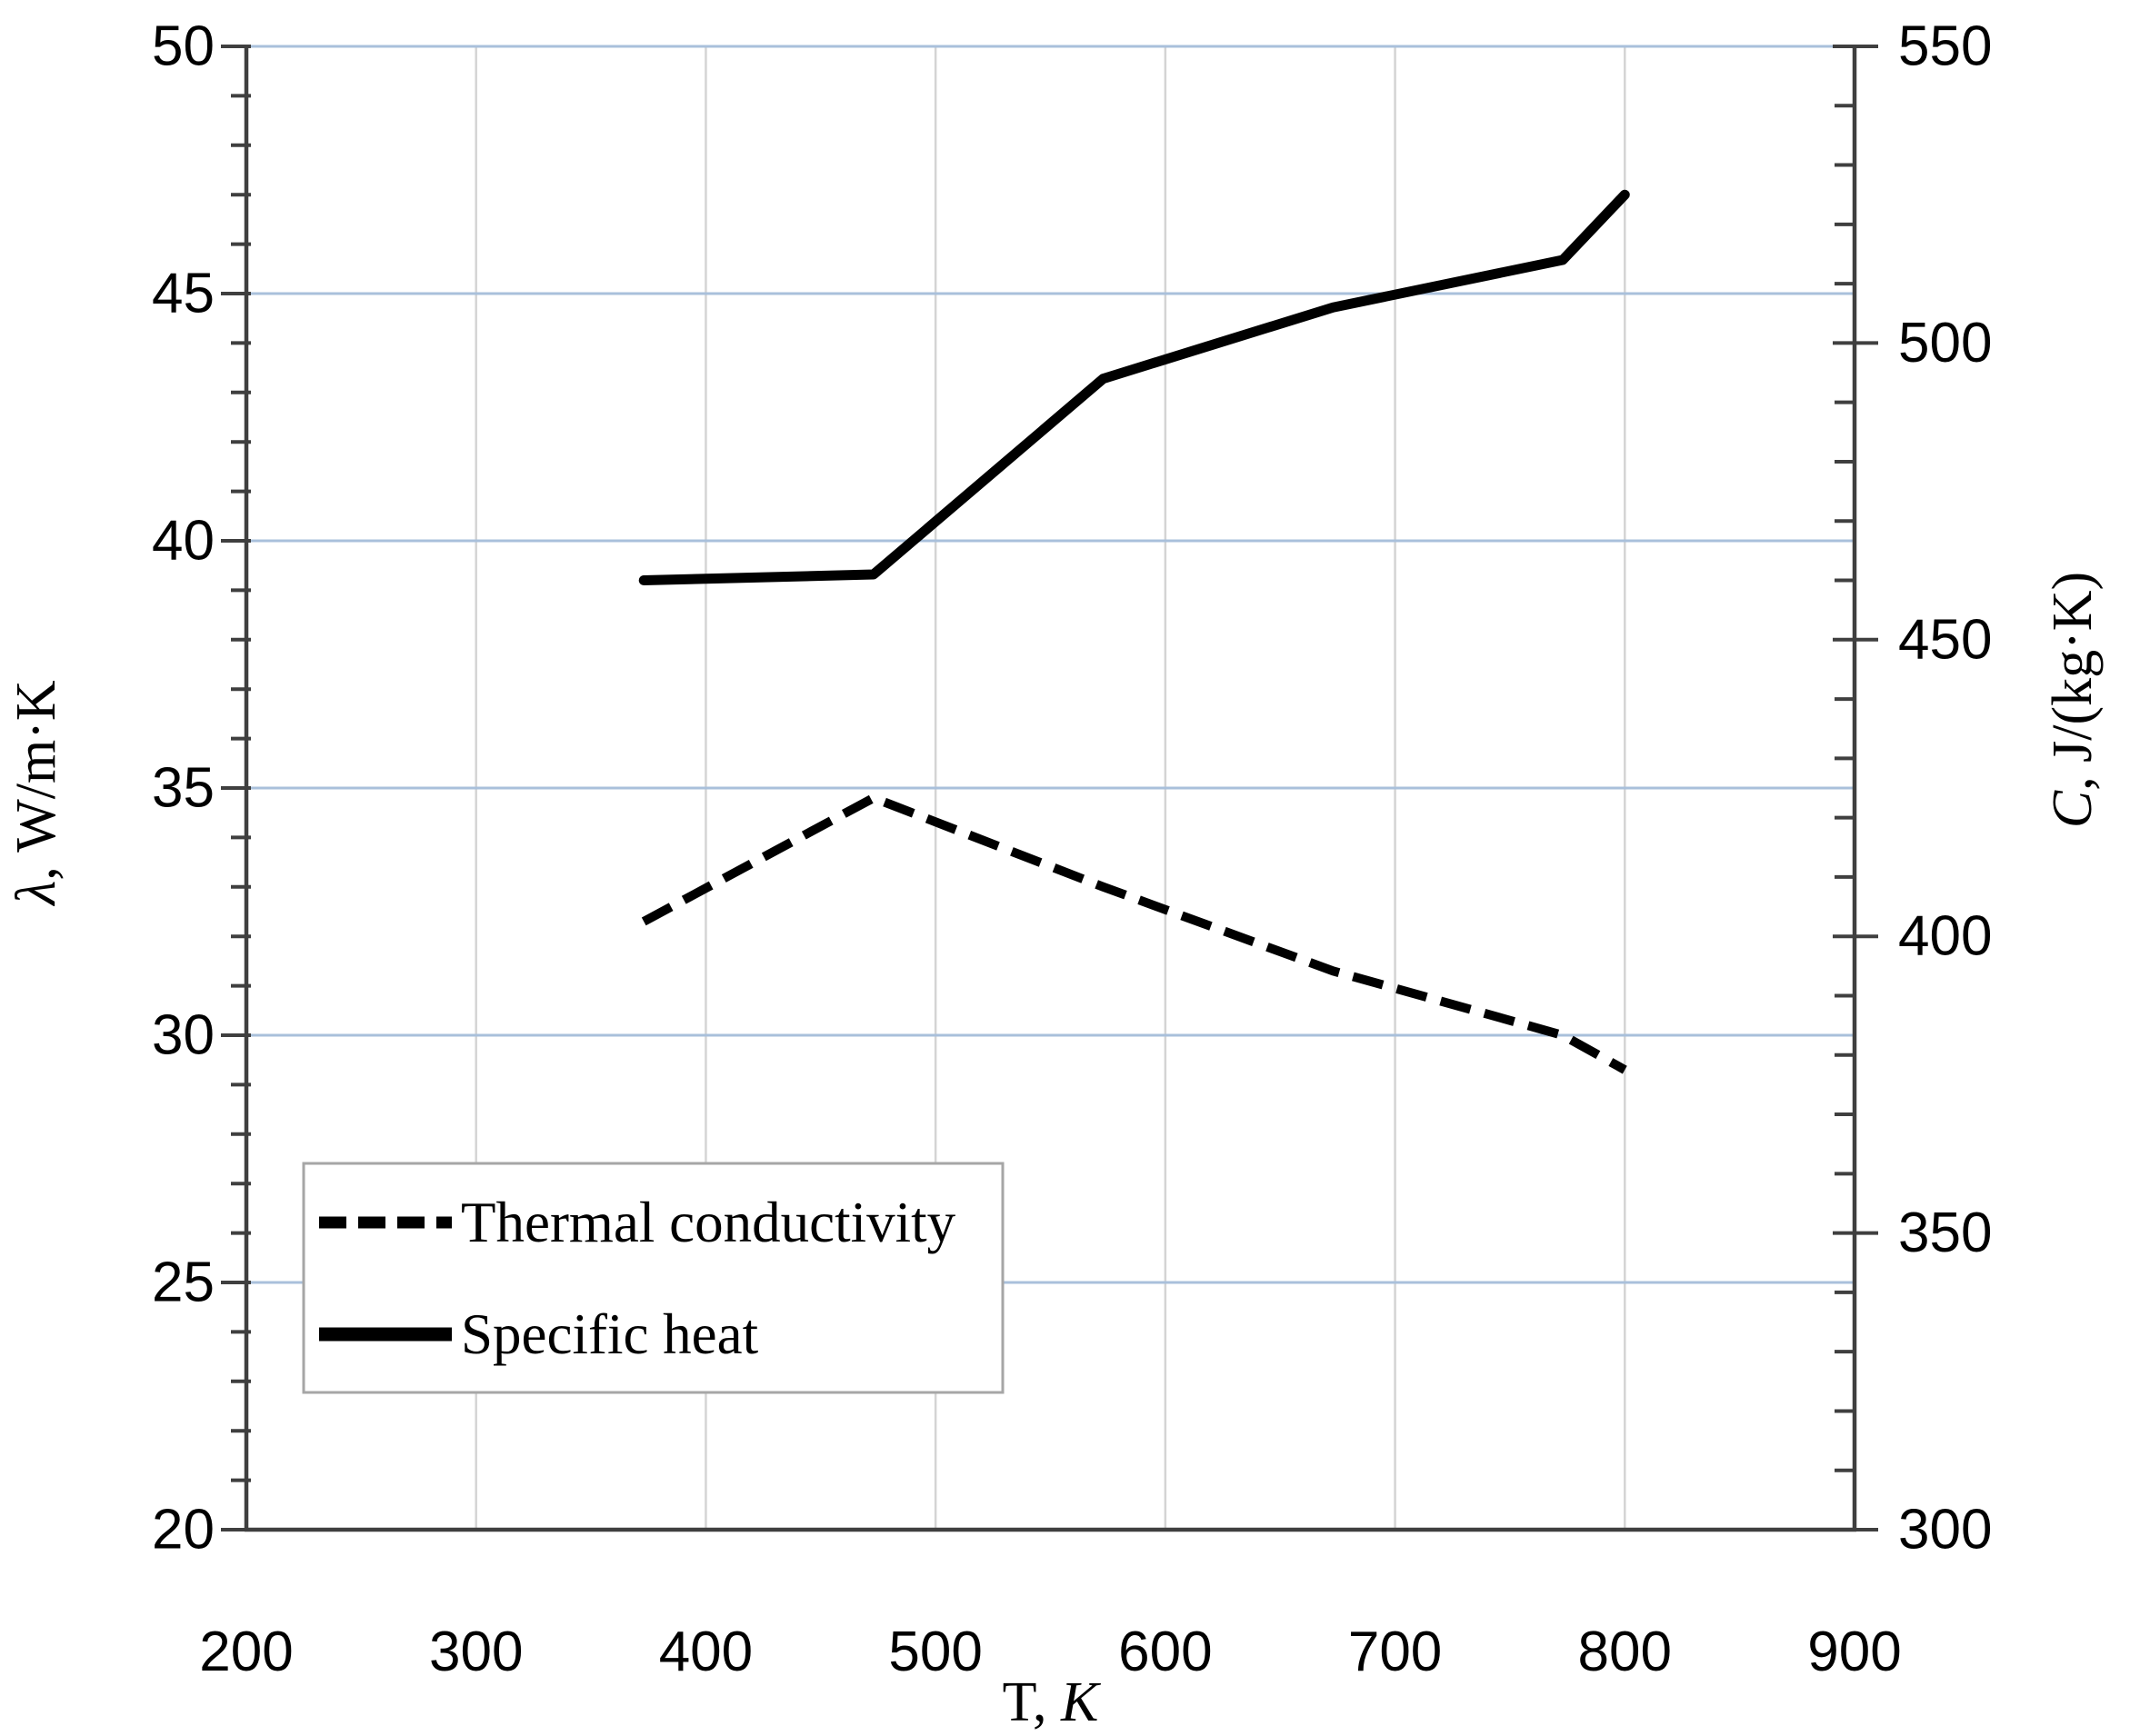 The width and height of the screenshot is (2130, 1736). What do you see at coordinates (1945, 1233) in the screenshot?
I see `y-right-tick-label: 350` at bounding box center [1945, 1233].